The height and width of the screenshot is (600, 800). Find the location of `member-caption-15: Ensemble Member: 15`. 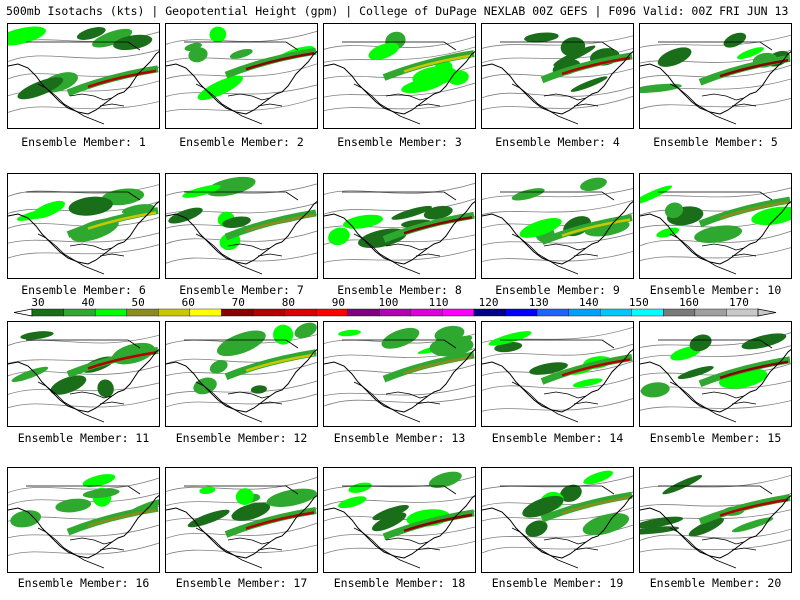

member-caption-15: Ensemble Member: 15 is located at coordinates (715, 438).